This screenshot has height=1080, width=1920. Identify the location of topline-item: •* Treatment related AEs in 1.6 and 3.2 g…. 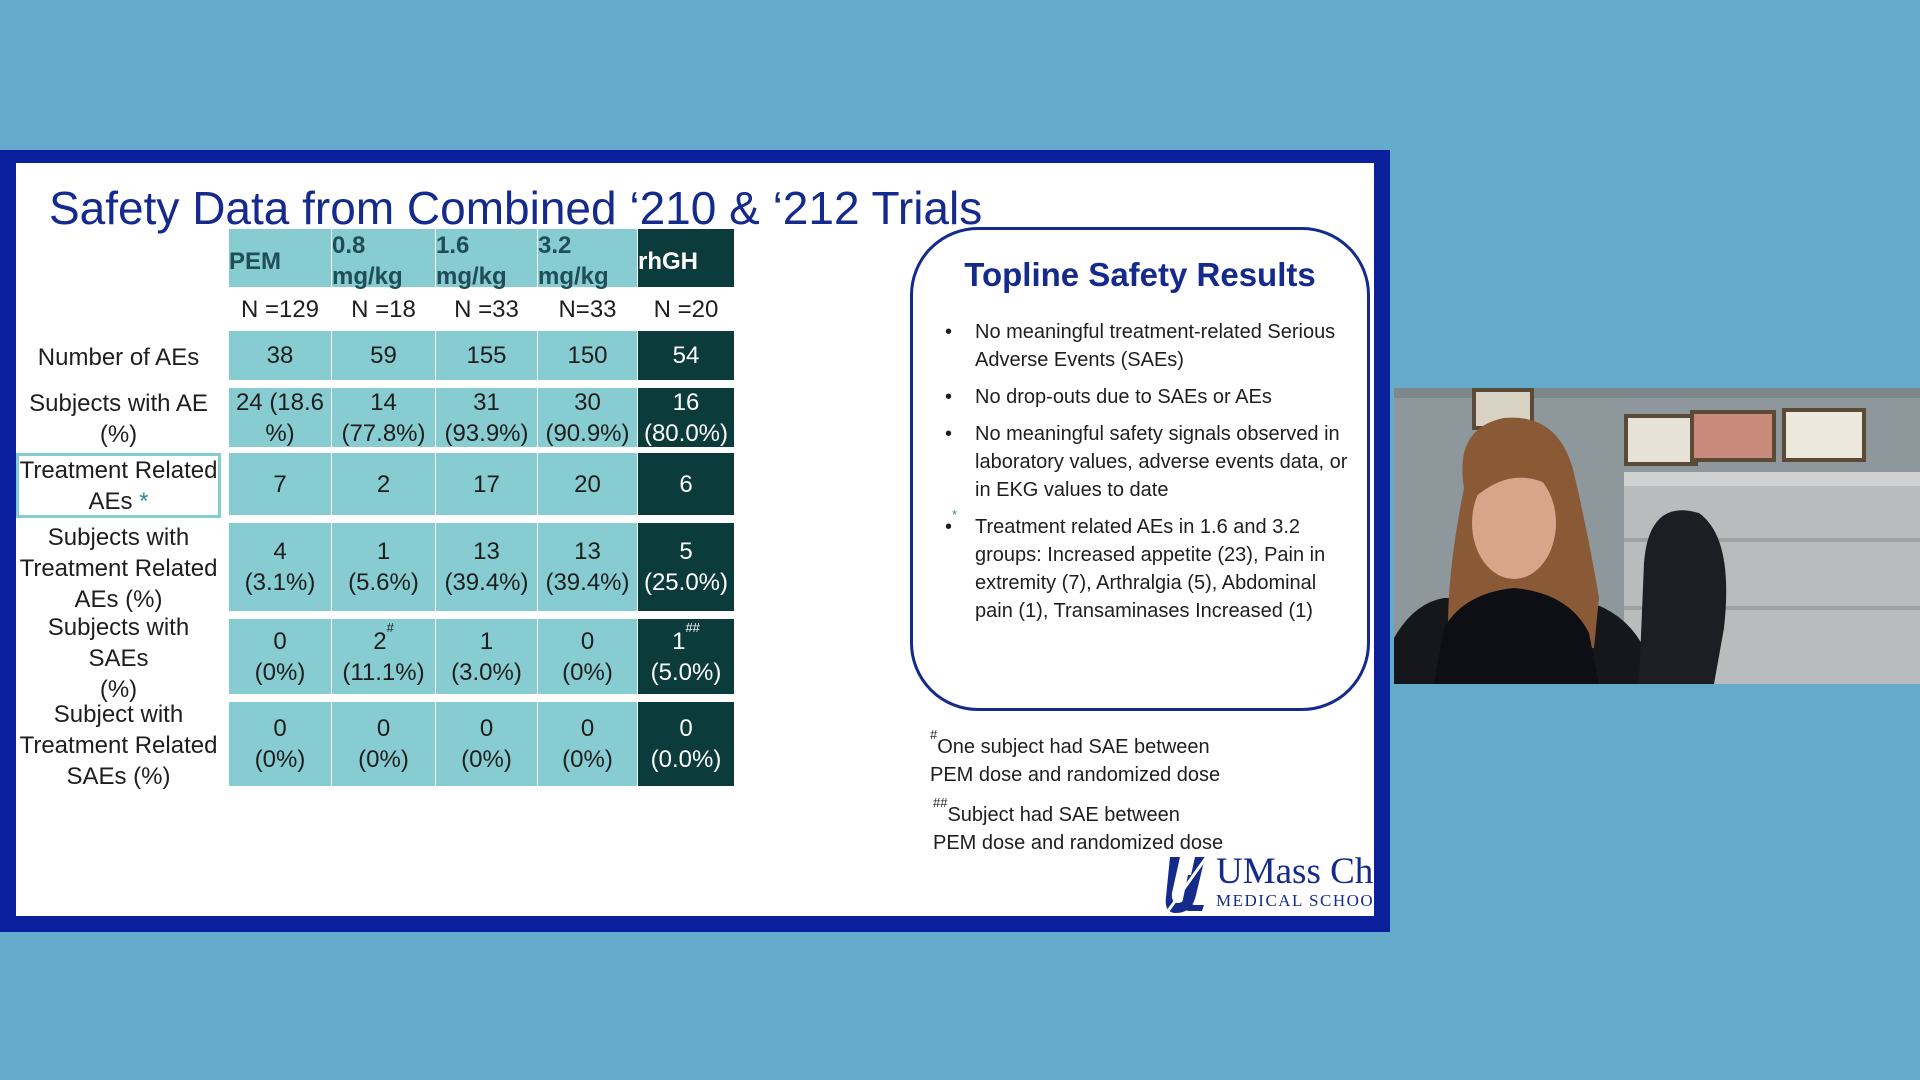
(1135, 564).